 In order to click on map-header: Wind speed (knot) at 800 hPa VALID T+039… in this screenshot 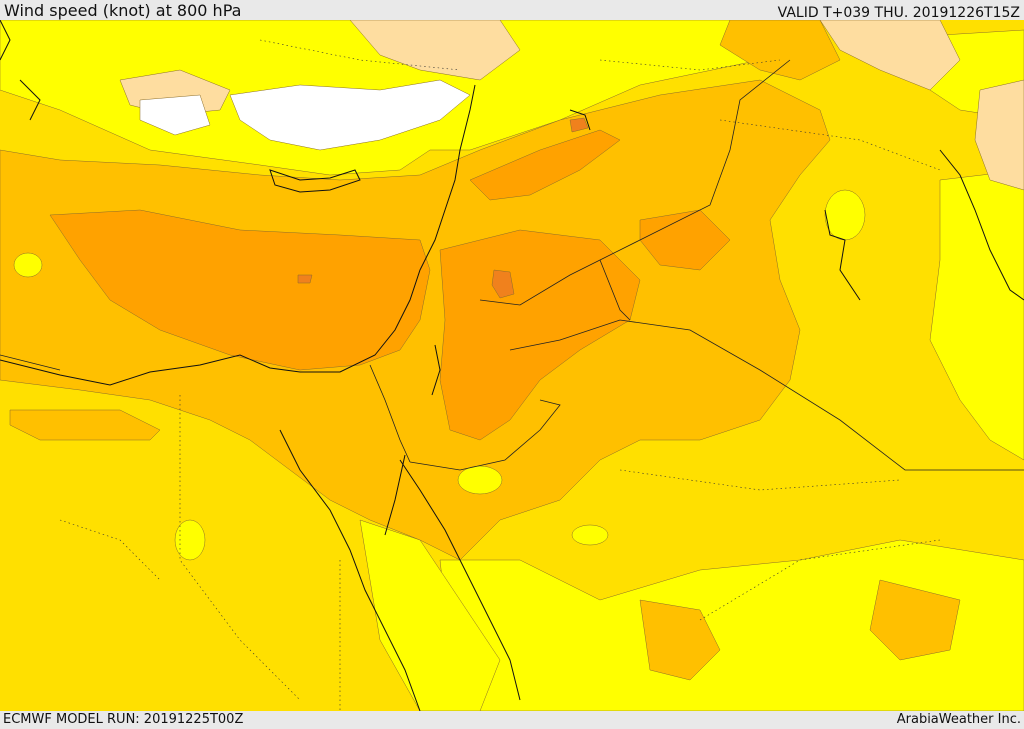, I will do `click(512, 10)`.